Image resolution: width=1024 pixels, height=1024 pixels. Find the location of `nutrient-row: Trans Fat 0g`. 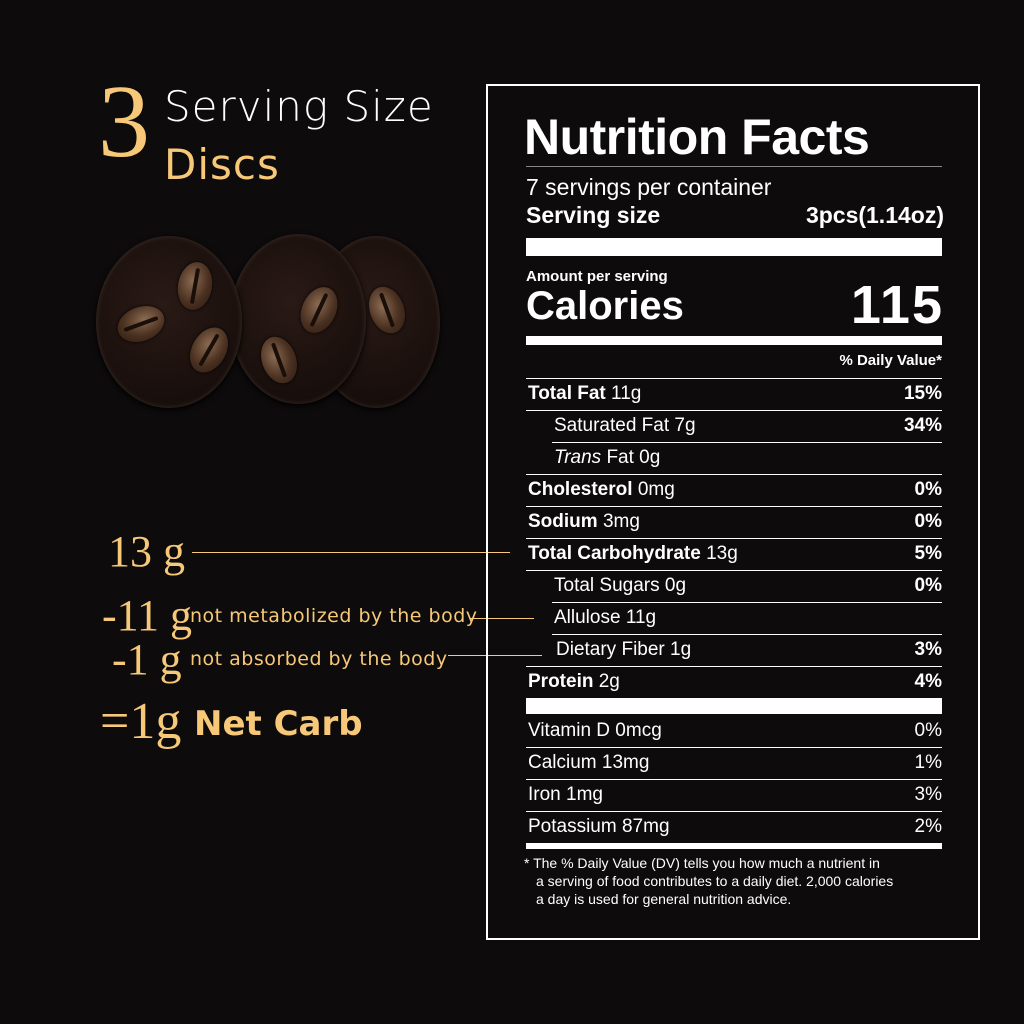

nutrient-row: Trans Fat 0g is located at coordinates (607, 457).